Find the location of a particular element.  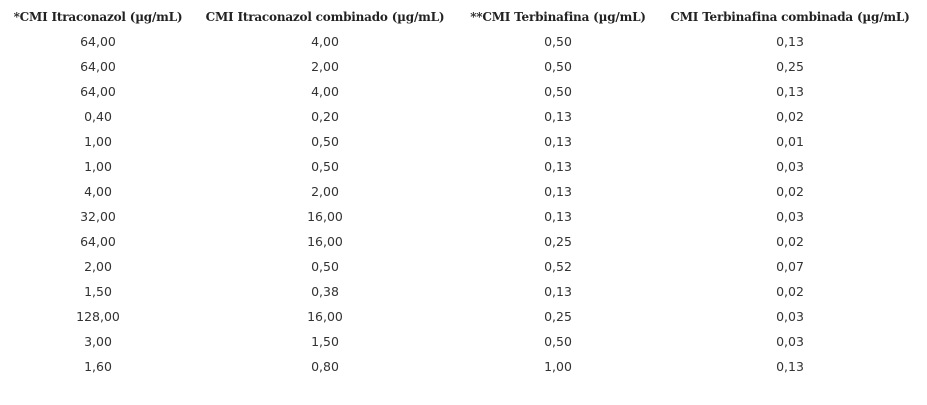

table-row: 1,00 0,50 0,13 0,03 is located at coordinates (463, 166).